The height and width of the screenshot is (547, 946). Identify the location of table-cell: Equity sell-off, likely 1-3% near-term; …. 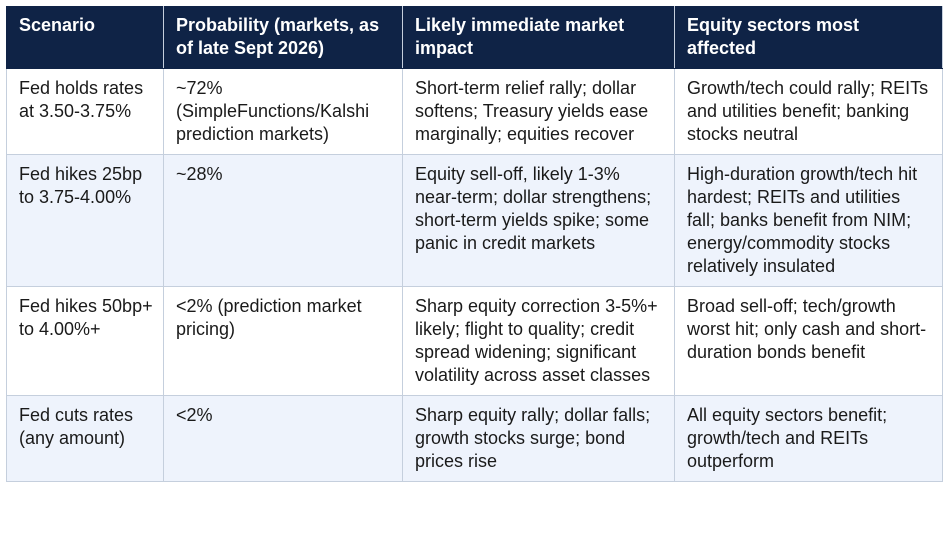
(538, 220).